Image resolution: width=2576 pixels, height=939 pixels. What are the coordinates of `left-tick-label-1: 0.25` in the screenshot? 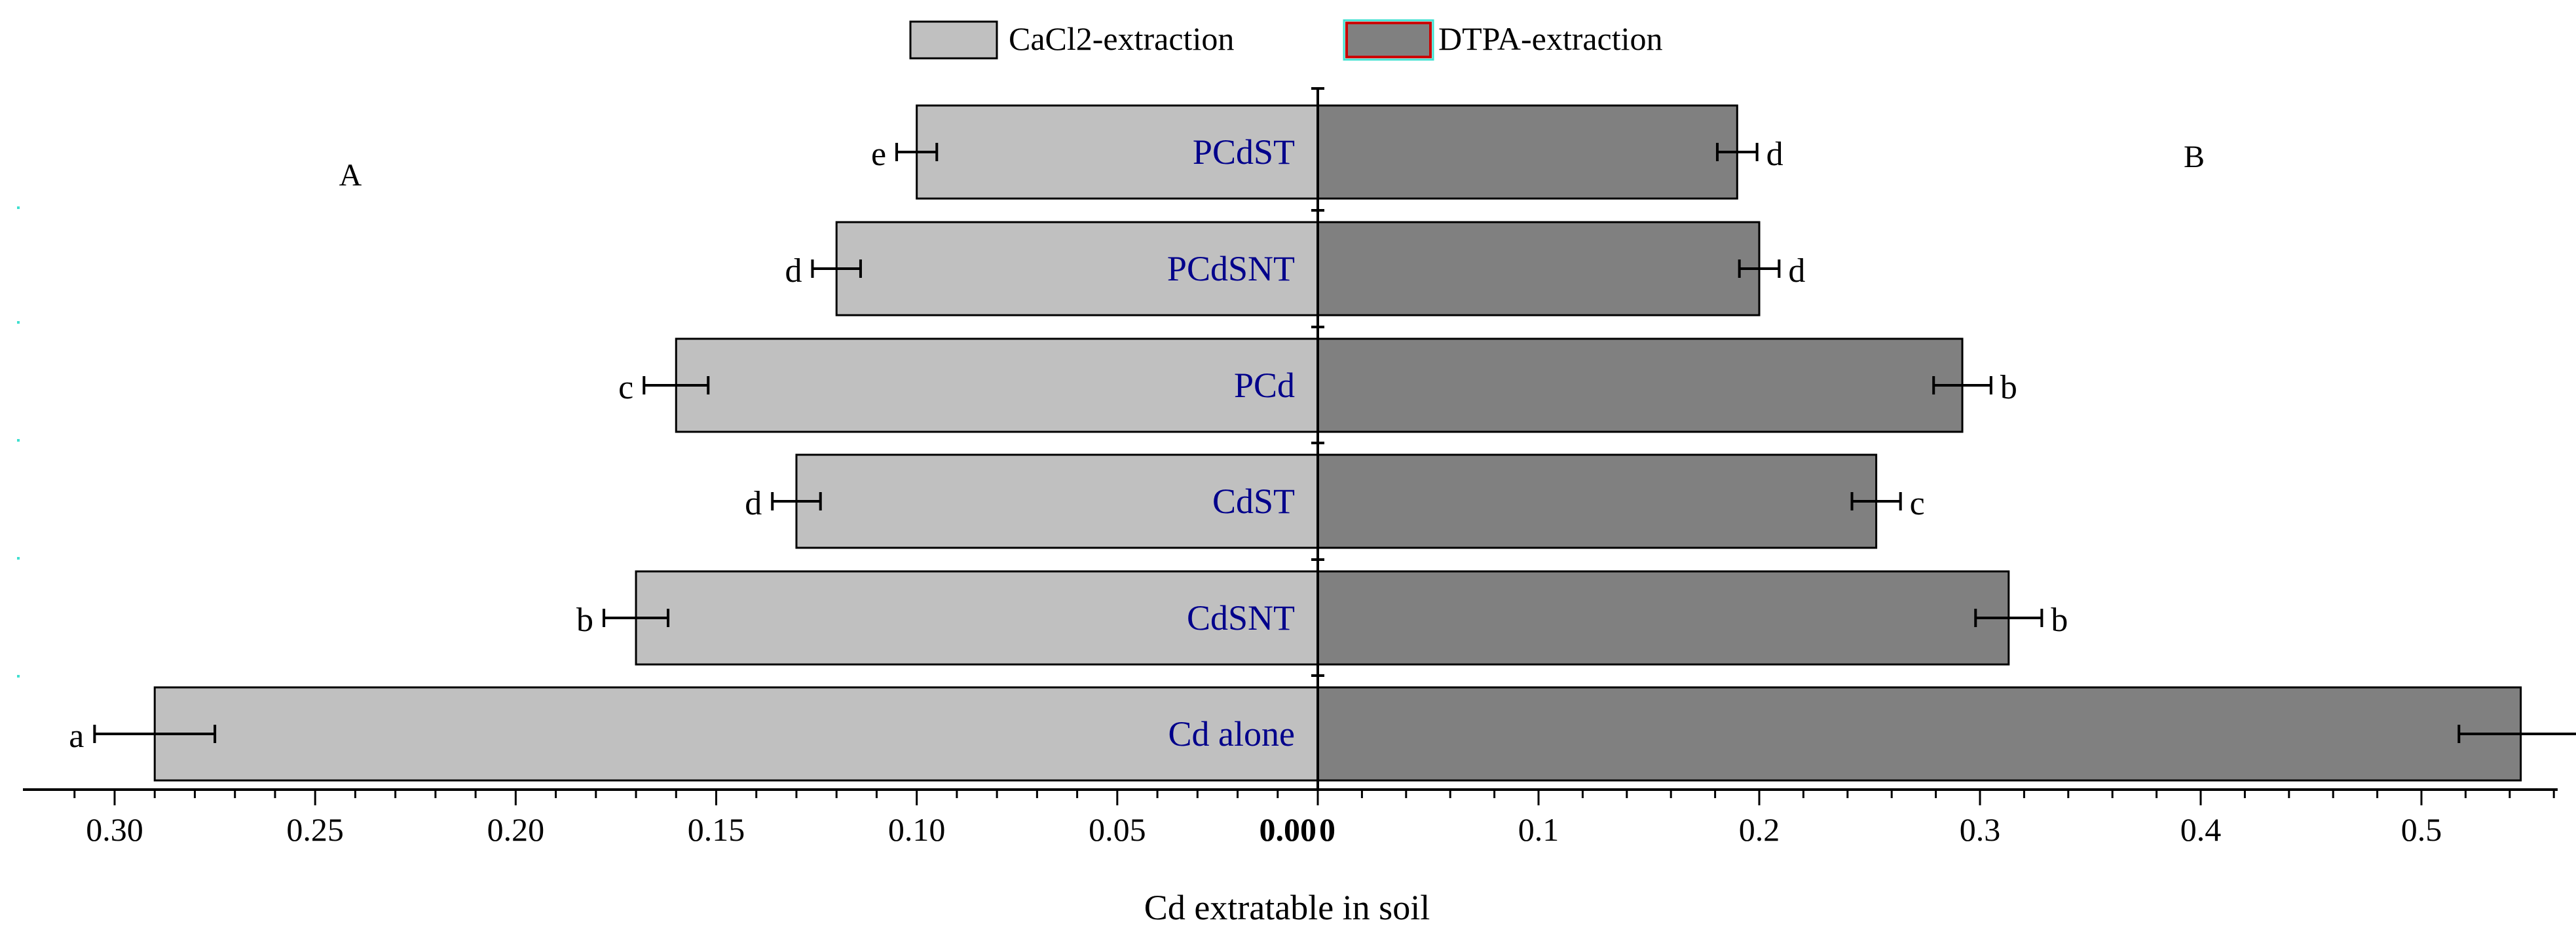 It's located at (315, 830).